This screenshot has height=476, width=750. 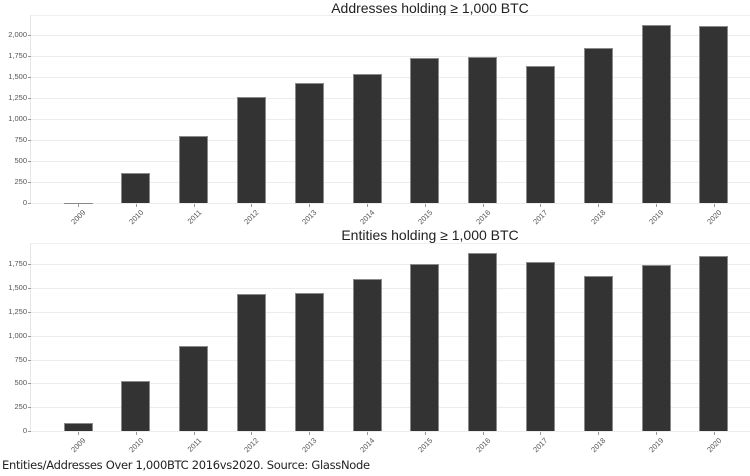 I want to click on y-tick-label: 2,000, so click(x=16, y=35).